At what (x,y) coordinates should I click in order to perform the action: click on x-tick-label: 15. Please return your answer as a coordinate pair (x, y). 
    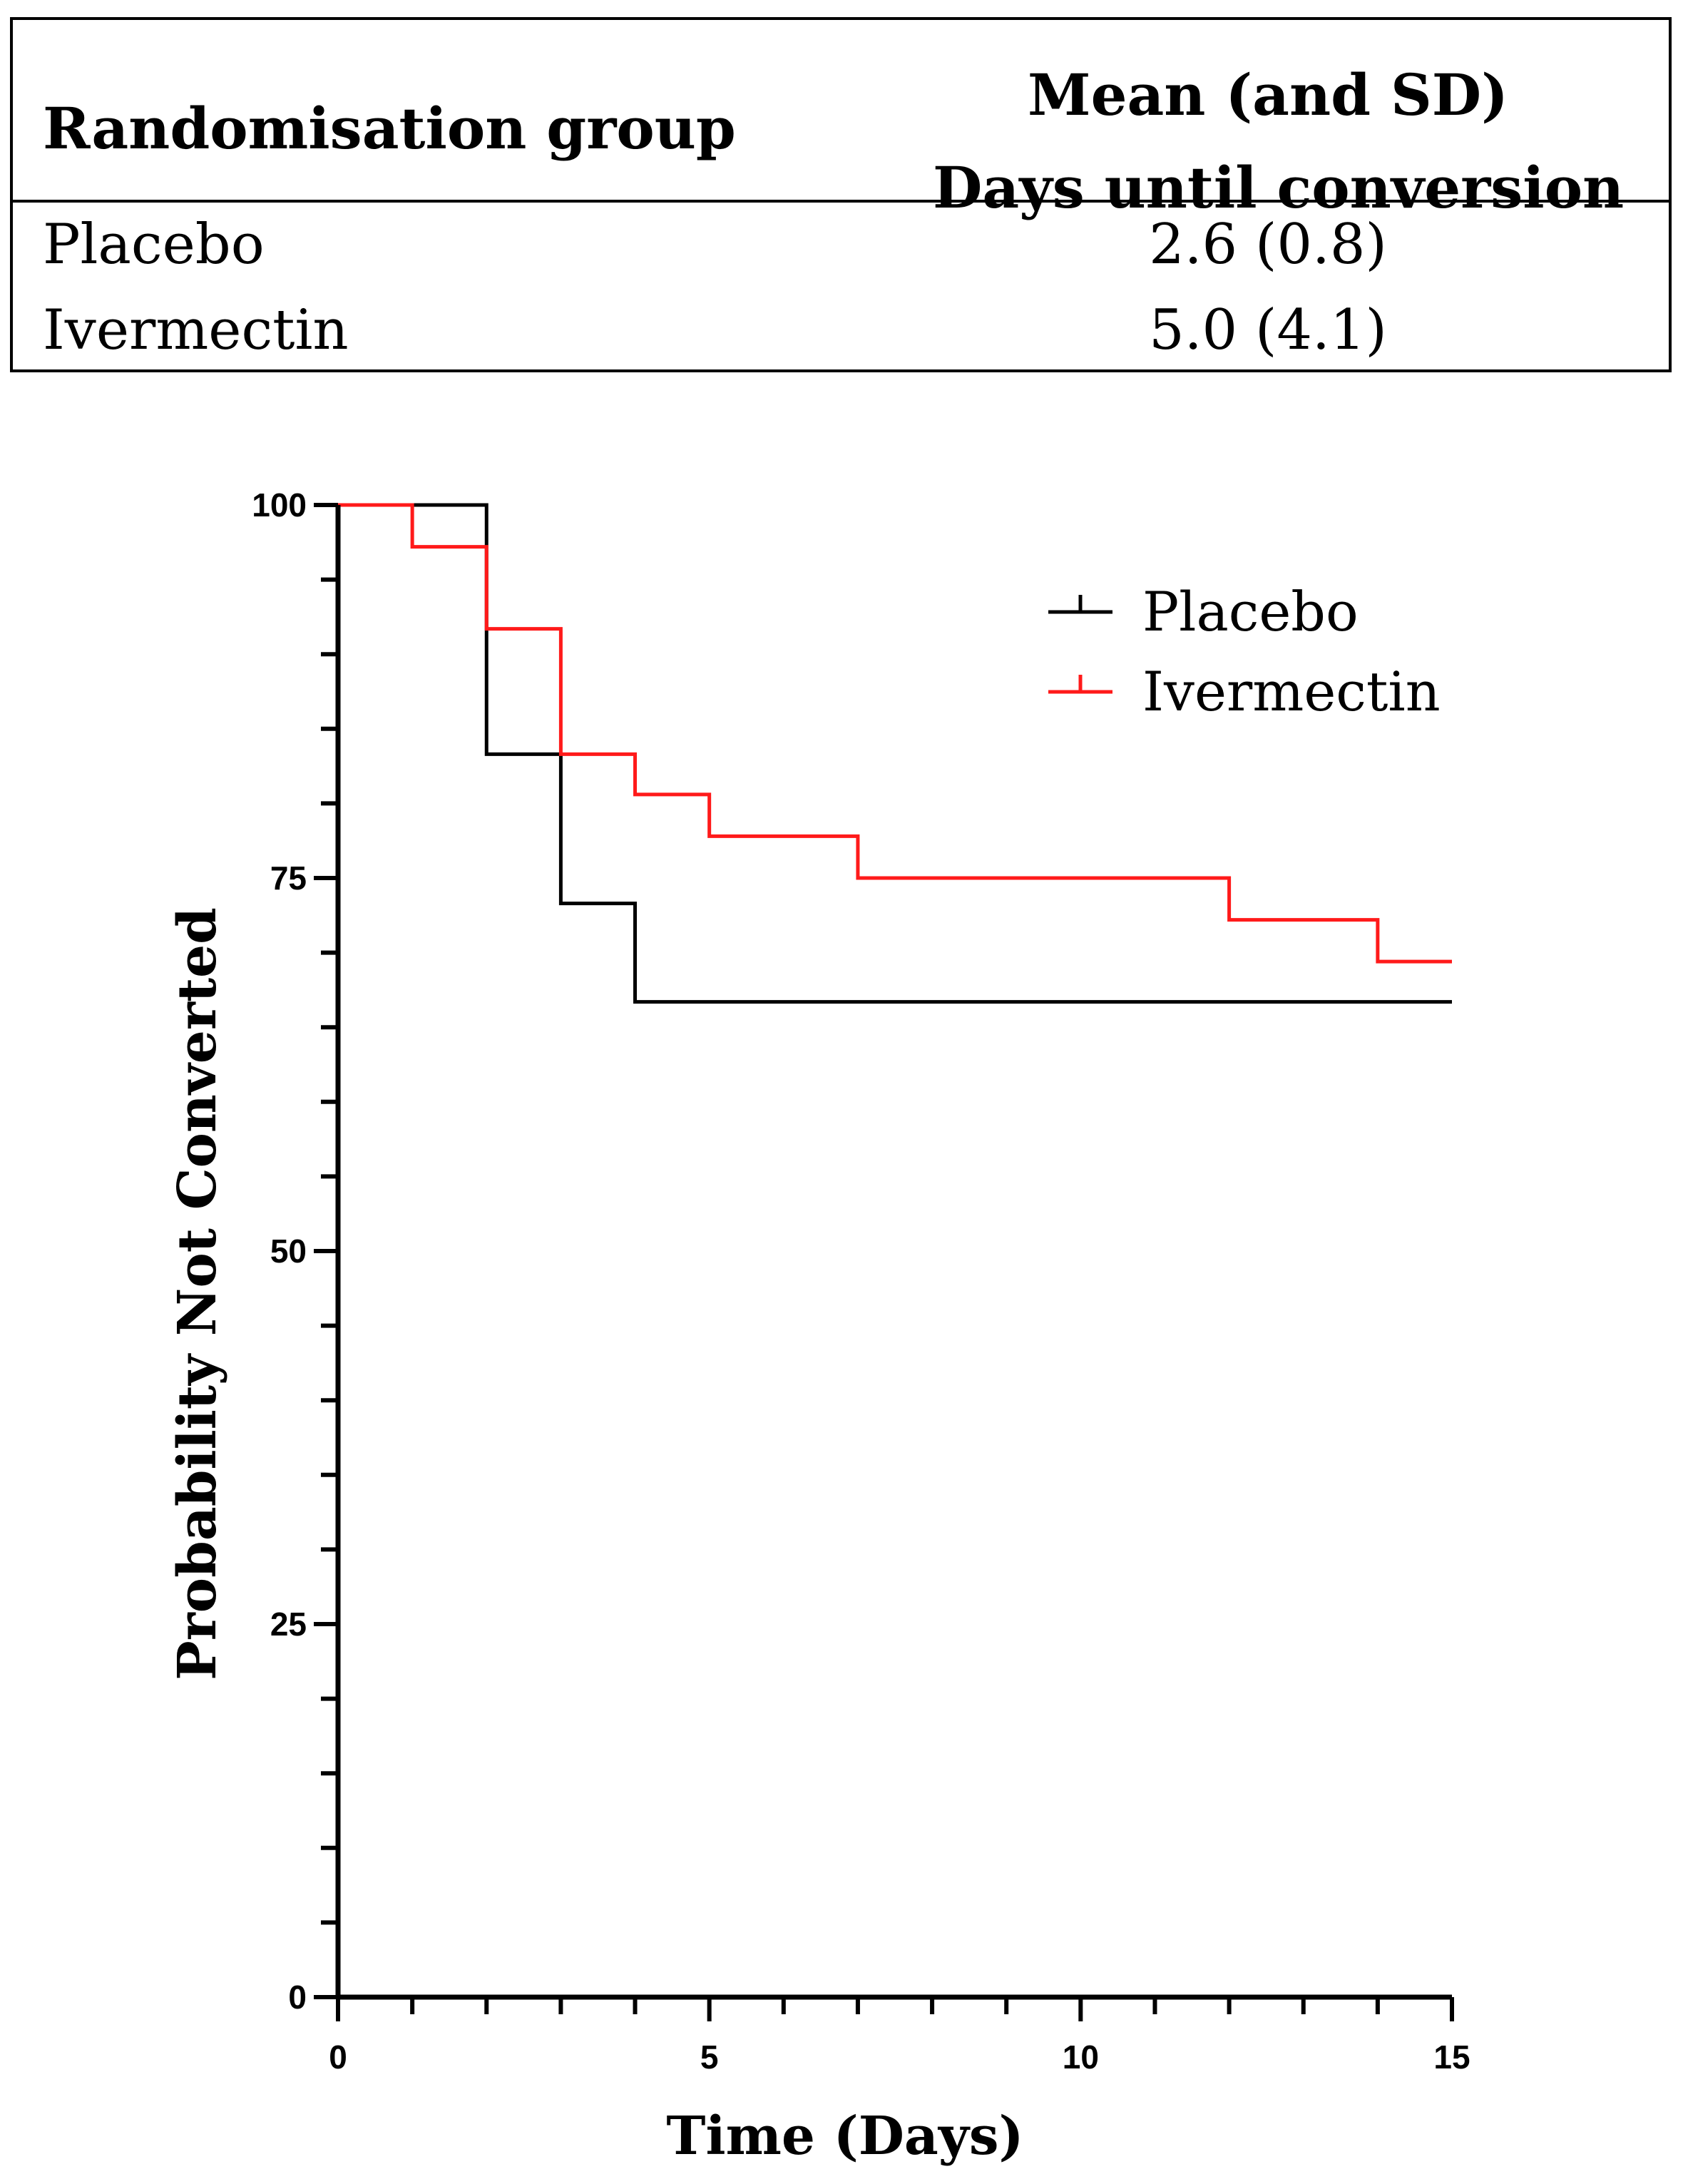
    Looking at the image, I should click on (1452, 2057).